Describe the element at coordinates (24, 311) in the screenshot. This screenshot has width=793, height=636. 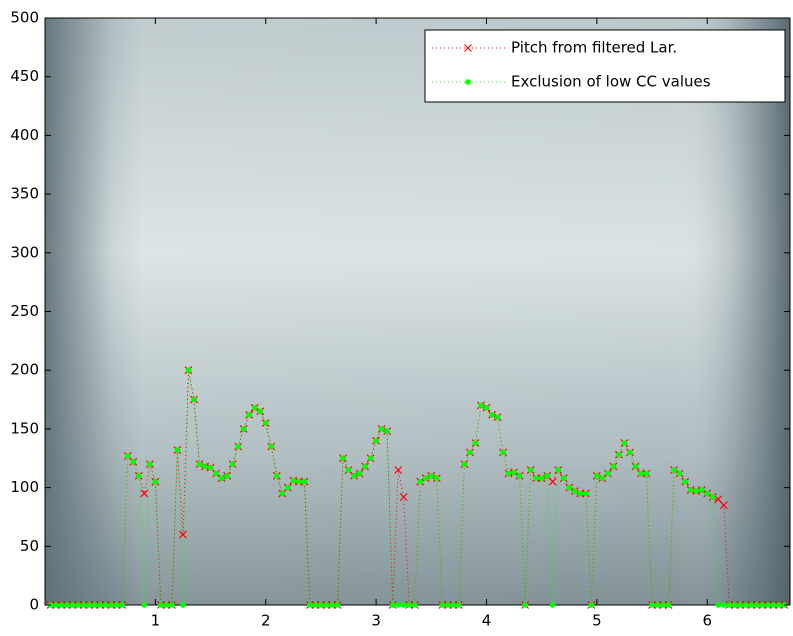
I see `y-tick-label: 250` at that location.